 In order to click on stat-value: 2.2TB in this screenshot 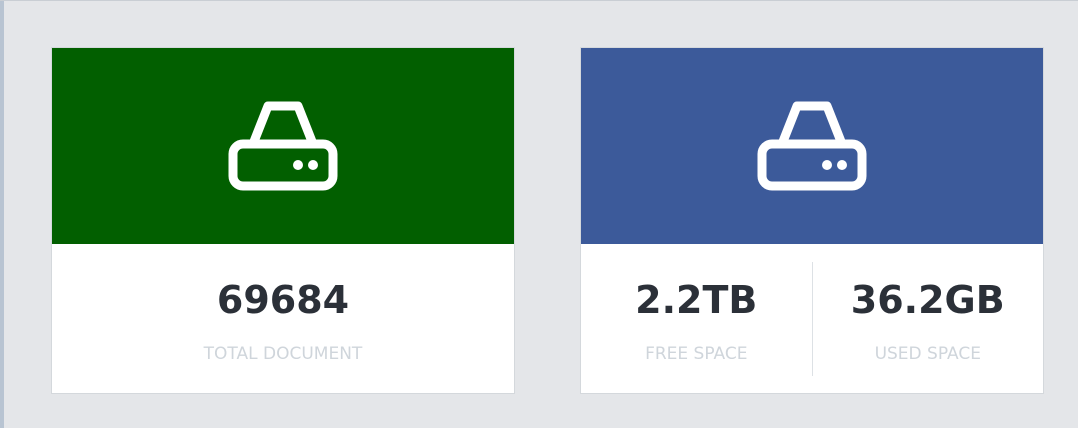, I will do `click(696, 300)`.